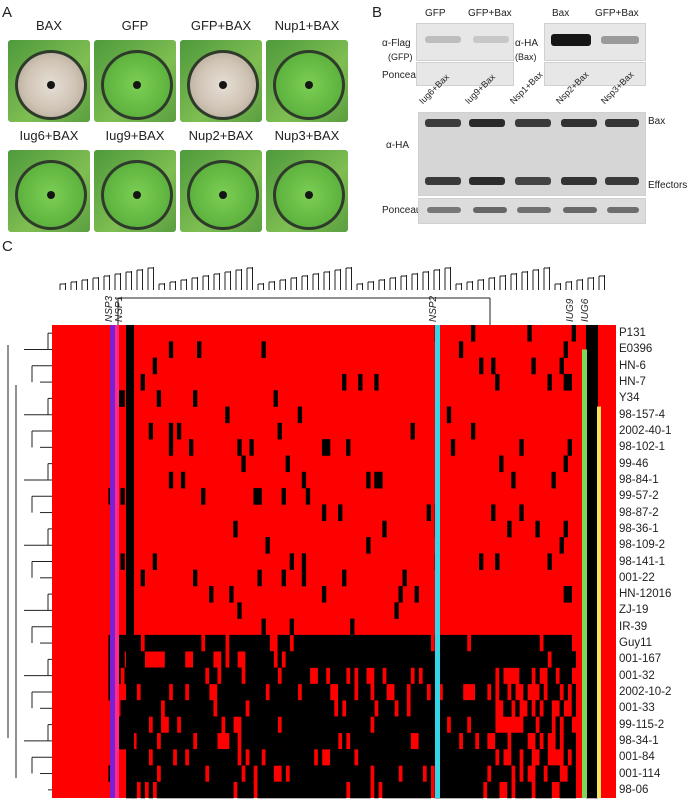 The width and height of the screenshot is (699, 800). What do you see at coordinates (435, 13) in the screenshot?
I see `blot-col-gfp: GFP` at bounding box center [435, 13].